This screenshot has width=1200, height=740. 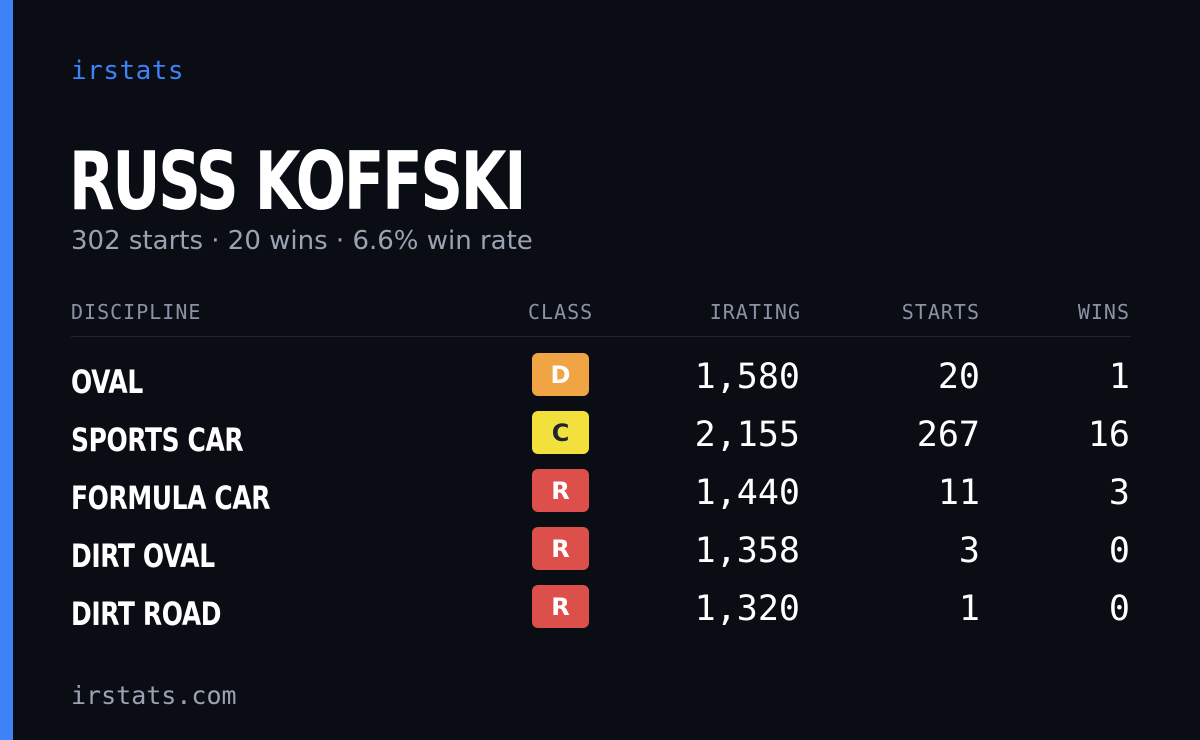 What do you see at coordinates (958, 377) in the screenshot?
I see `starts-value: 20` at bounding box center [958, 377].